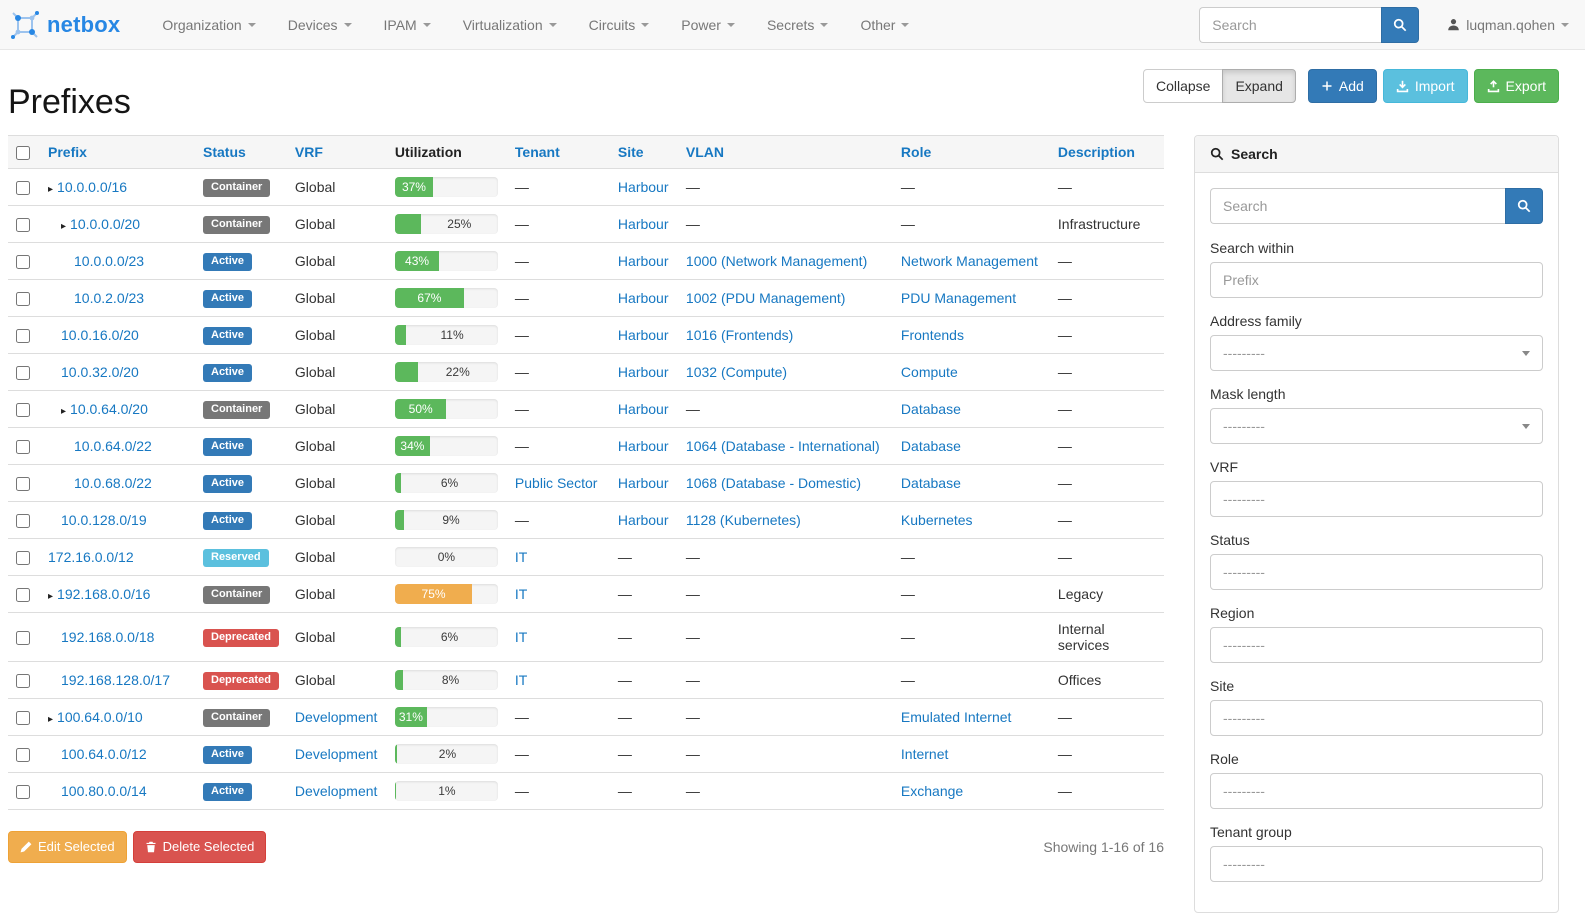 The width and height of the screenshot is (1585, 913). Describe the element at coordinates (1376, 499) in the screenshot. I see `filter-select-vrf: ---------` at that location.